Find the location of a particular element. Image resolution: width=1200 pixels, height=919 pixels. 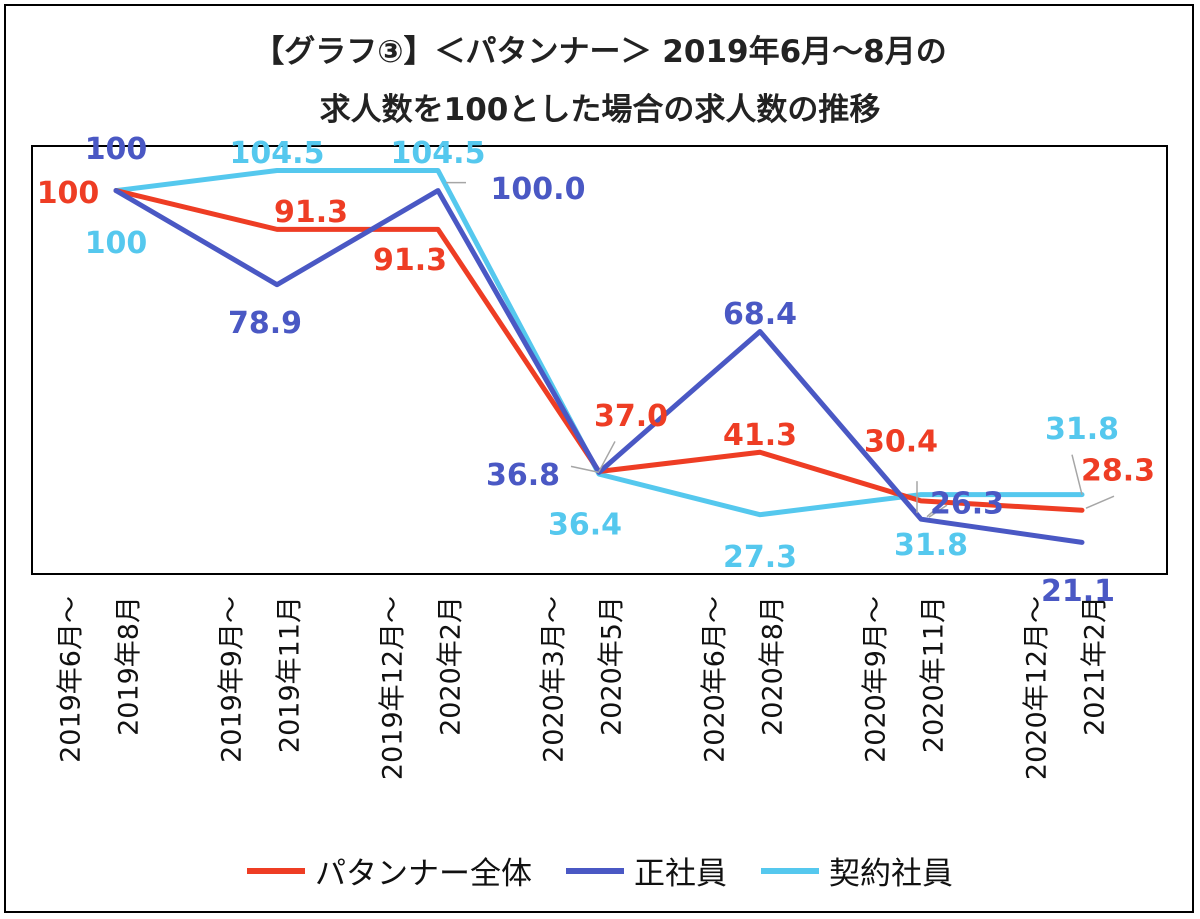

x-tick-label-2-1: 2020年2月 is located at coordinates (451, 666).